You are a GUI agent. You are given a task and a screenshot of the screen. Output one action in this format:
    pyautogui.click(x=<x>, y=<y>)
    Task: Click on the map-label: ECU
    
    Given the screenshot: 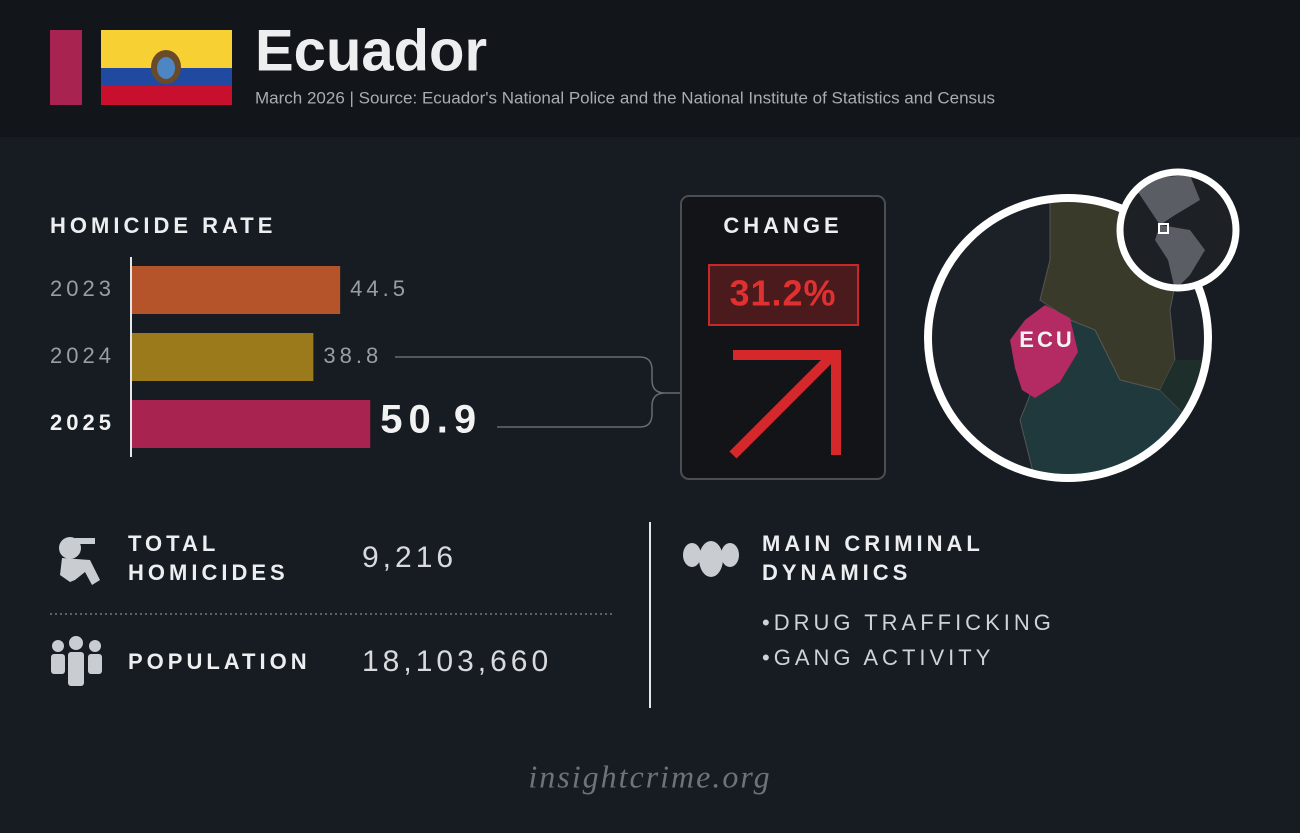 What is the action you would take?
    pyautogui.click(x=1046, y=339)
    